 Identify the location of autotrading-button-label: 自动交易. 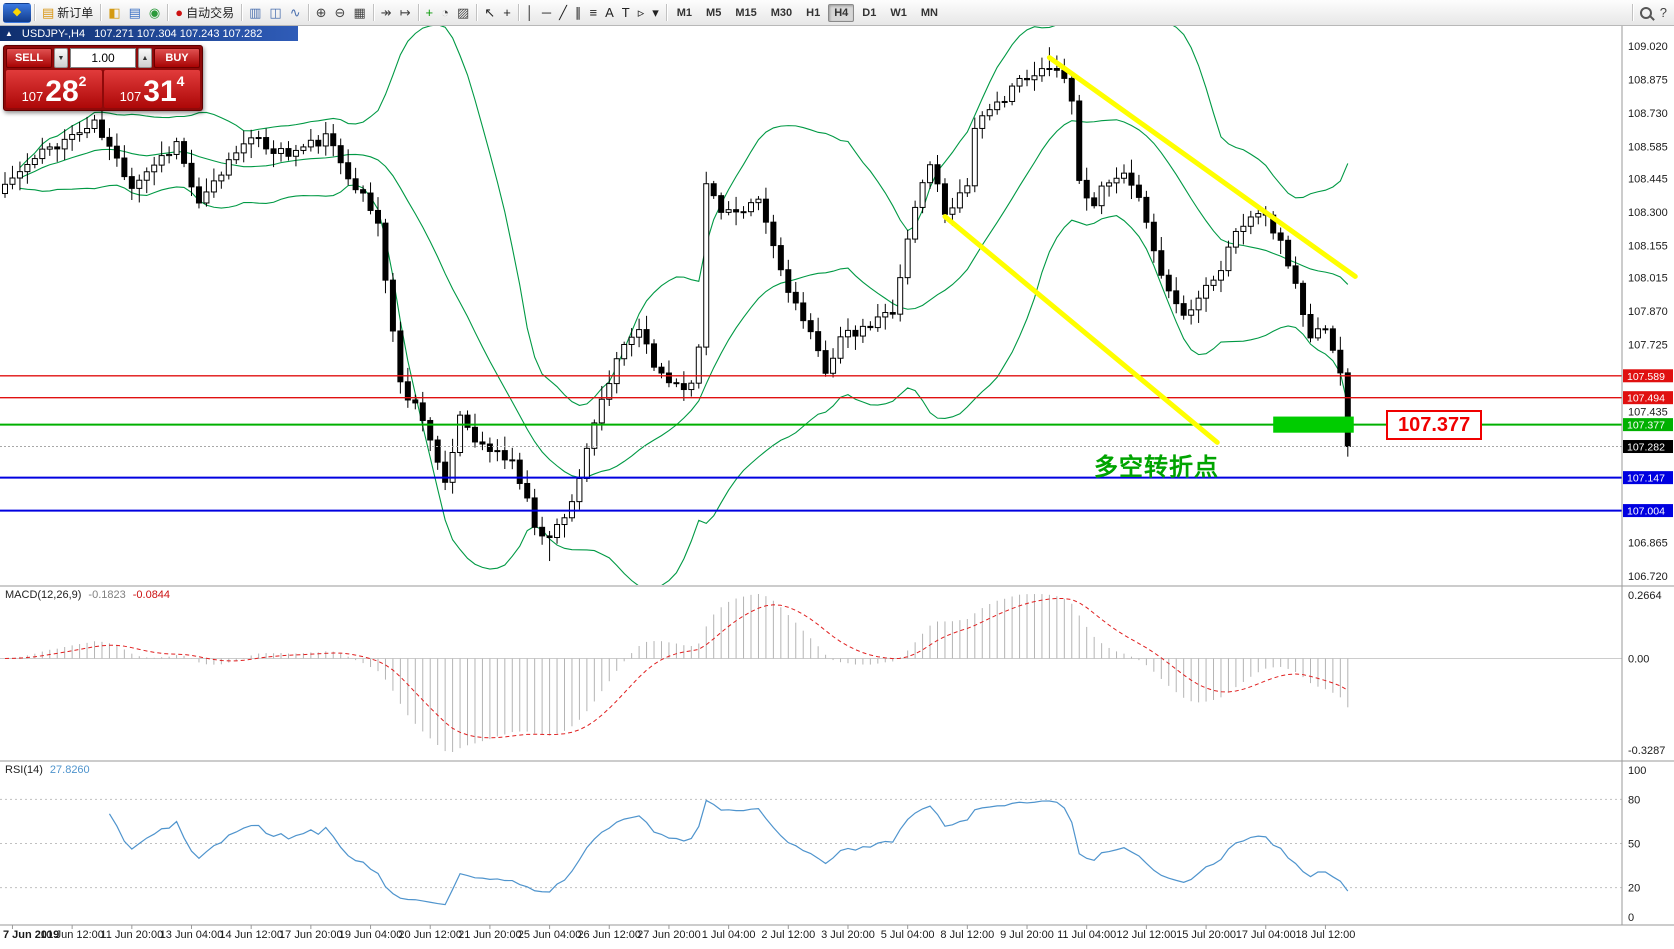
(210, 13).